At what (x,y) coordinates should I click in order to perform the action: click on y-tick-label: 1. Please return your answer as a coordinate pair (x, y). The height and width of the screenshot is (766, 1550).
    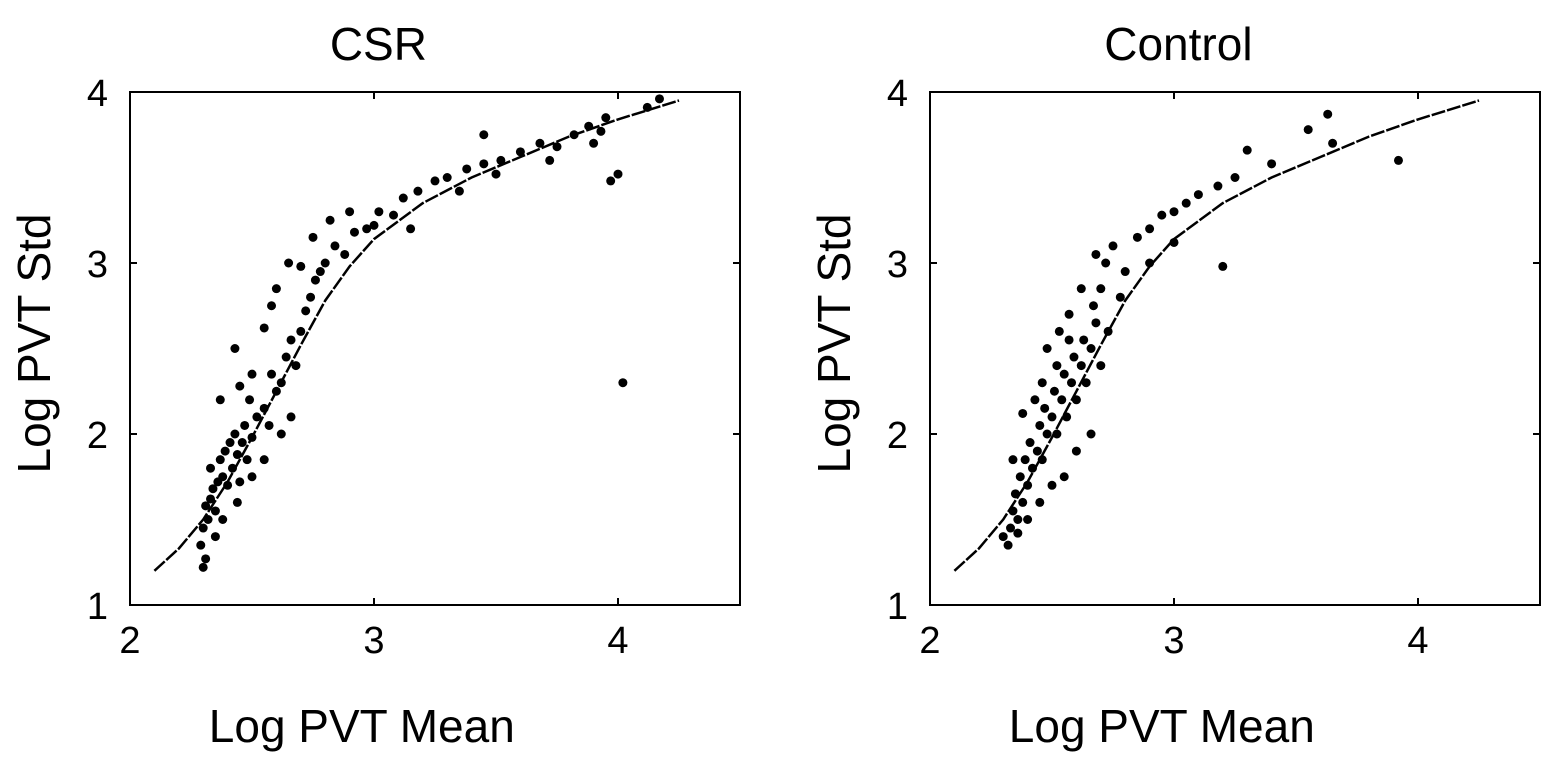
    Looking at the image, I should click on (897, 607).